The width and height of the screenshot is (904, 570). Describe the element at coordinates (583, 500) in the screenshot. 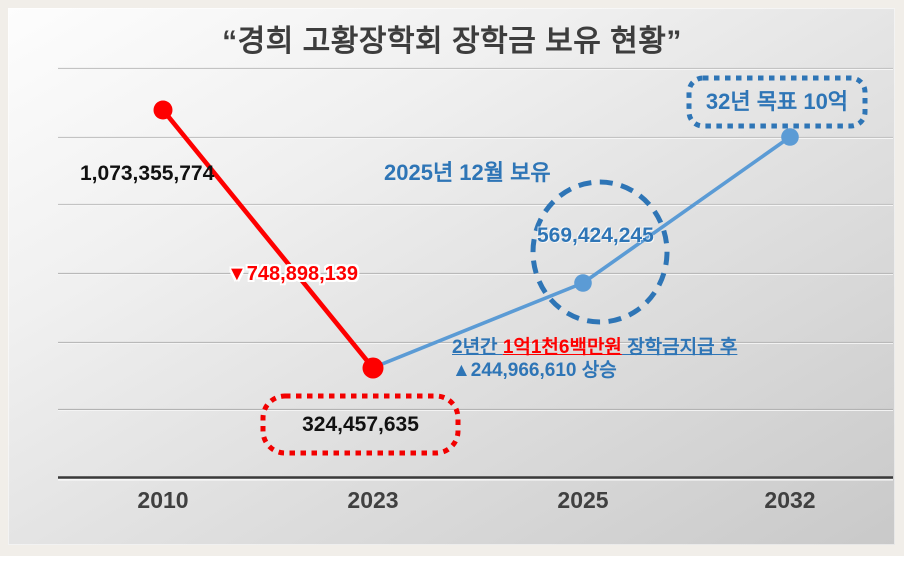

I see `x-tick-2025: 2025` at that location.